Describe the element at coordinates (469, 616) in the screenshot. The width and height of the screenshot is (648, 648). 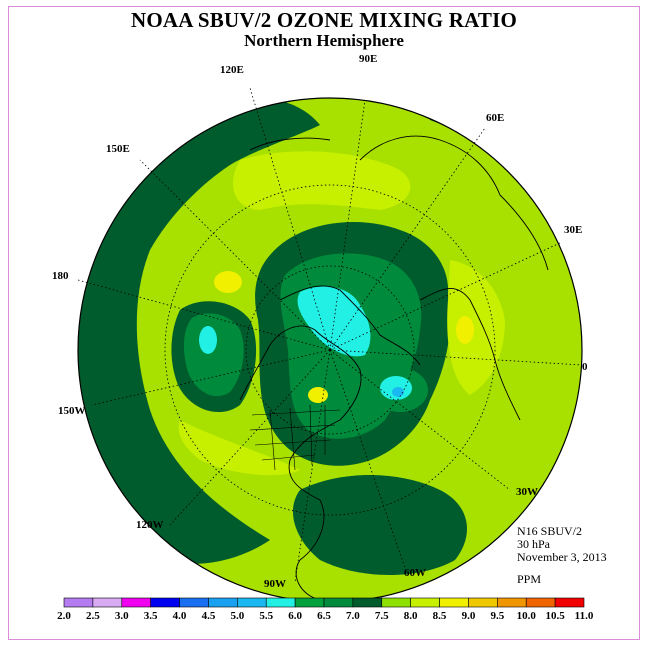
I see `colorbar-tick-label: 9.0` at that location.